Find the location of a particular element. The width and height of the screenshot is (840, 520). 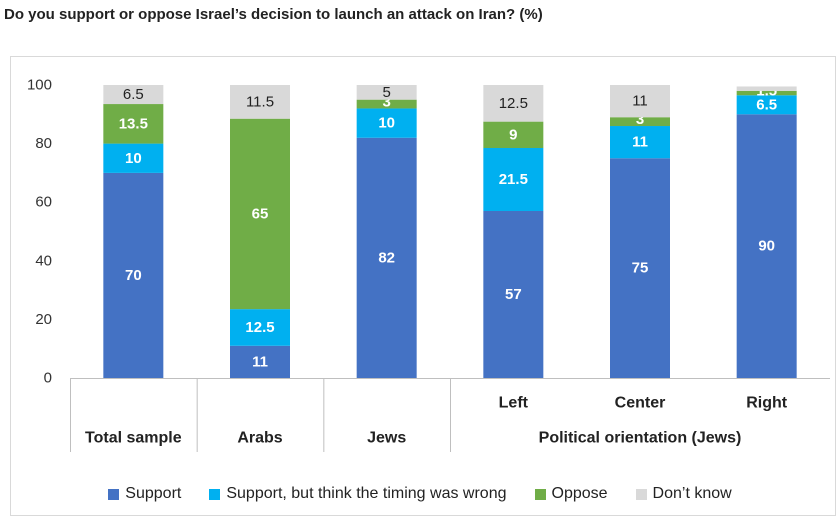

y-tick-label: 0 is located at coordinates (48, 378).